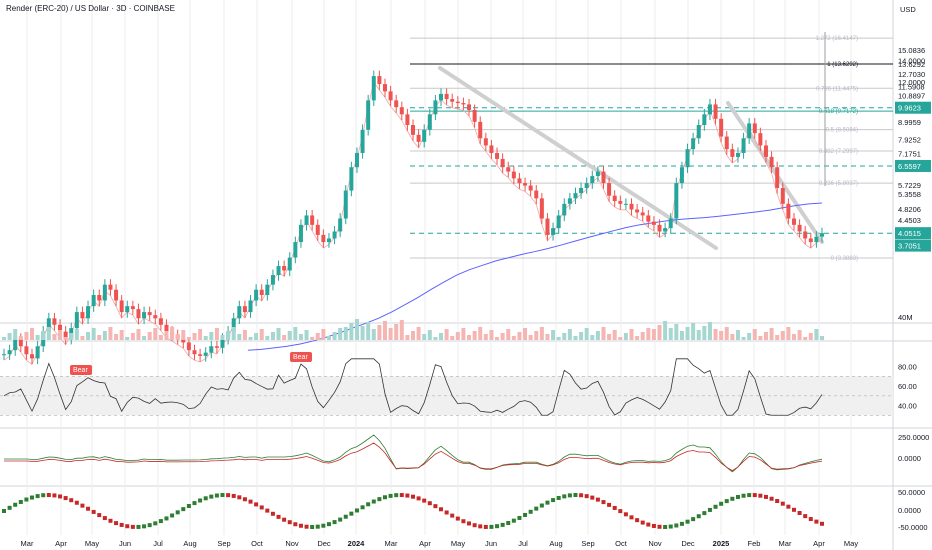 This screenshot has width=932, height=550. Describe the element at coordinates (909, 246) in the screenshot. I see `price-tag-label: 3.7051` at that location.